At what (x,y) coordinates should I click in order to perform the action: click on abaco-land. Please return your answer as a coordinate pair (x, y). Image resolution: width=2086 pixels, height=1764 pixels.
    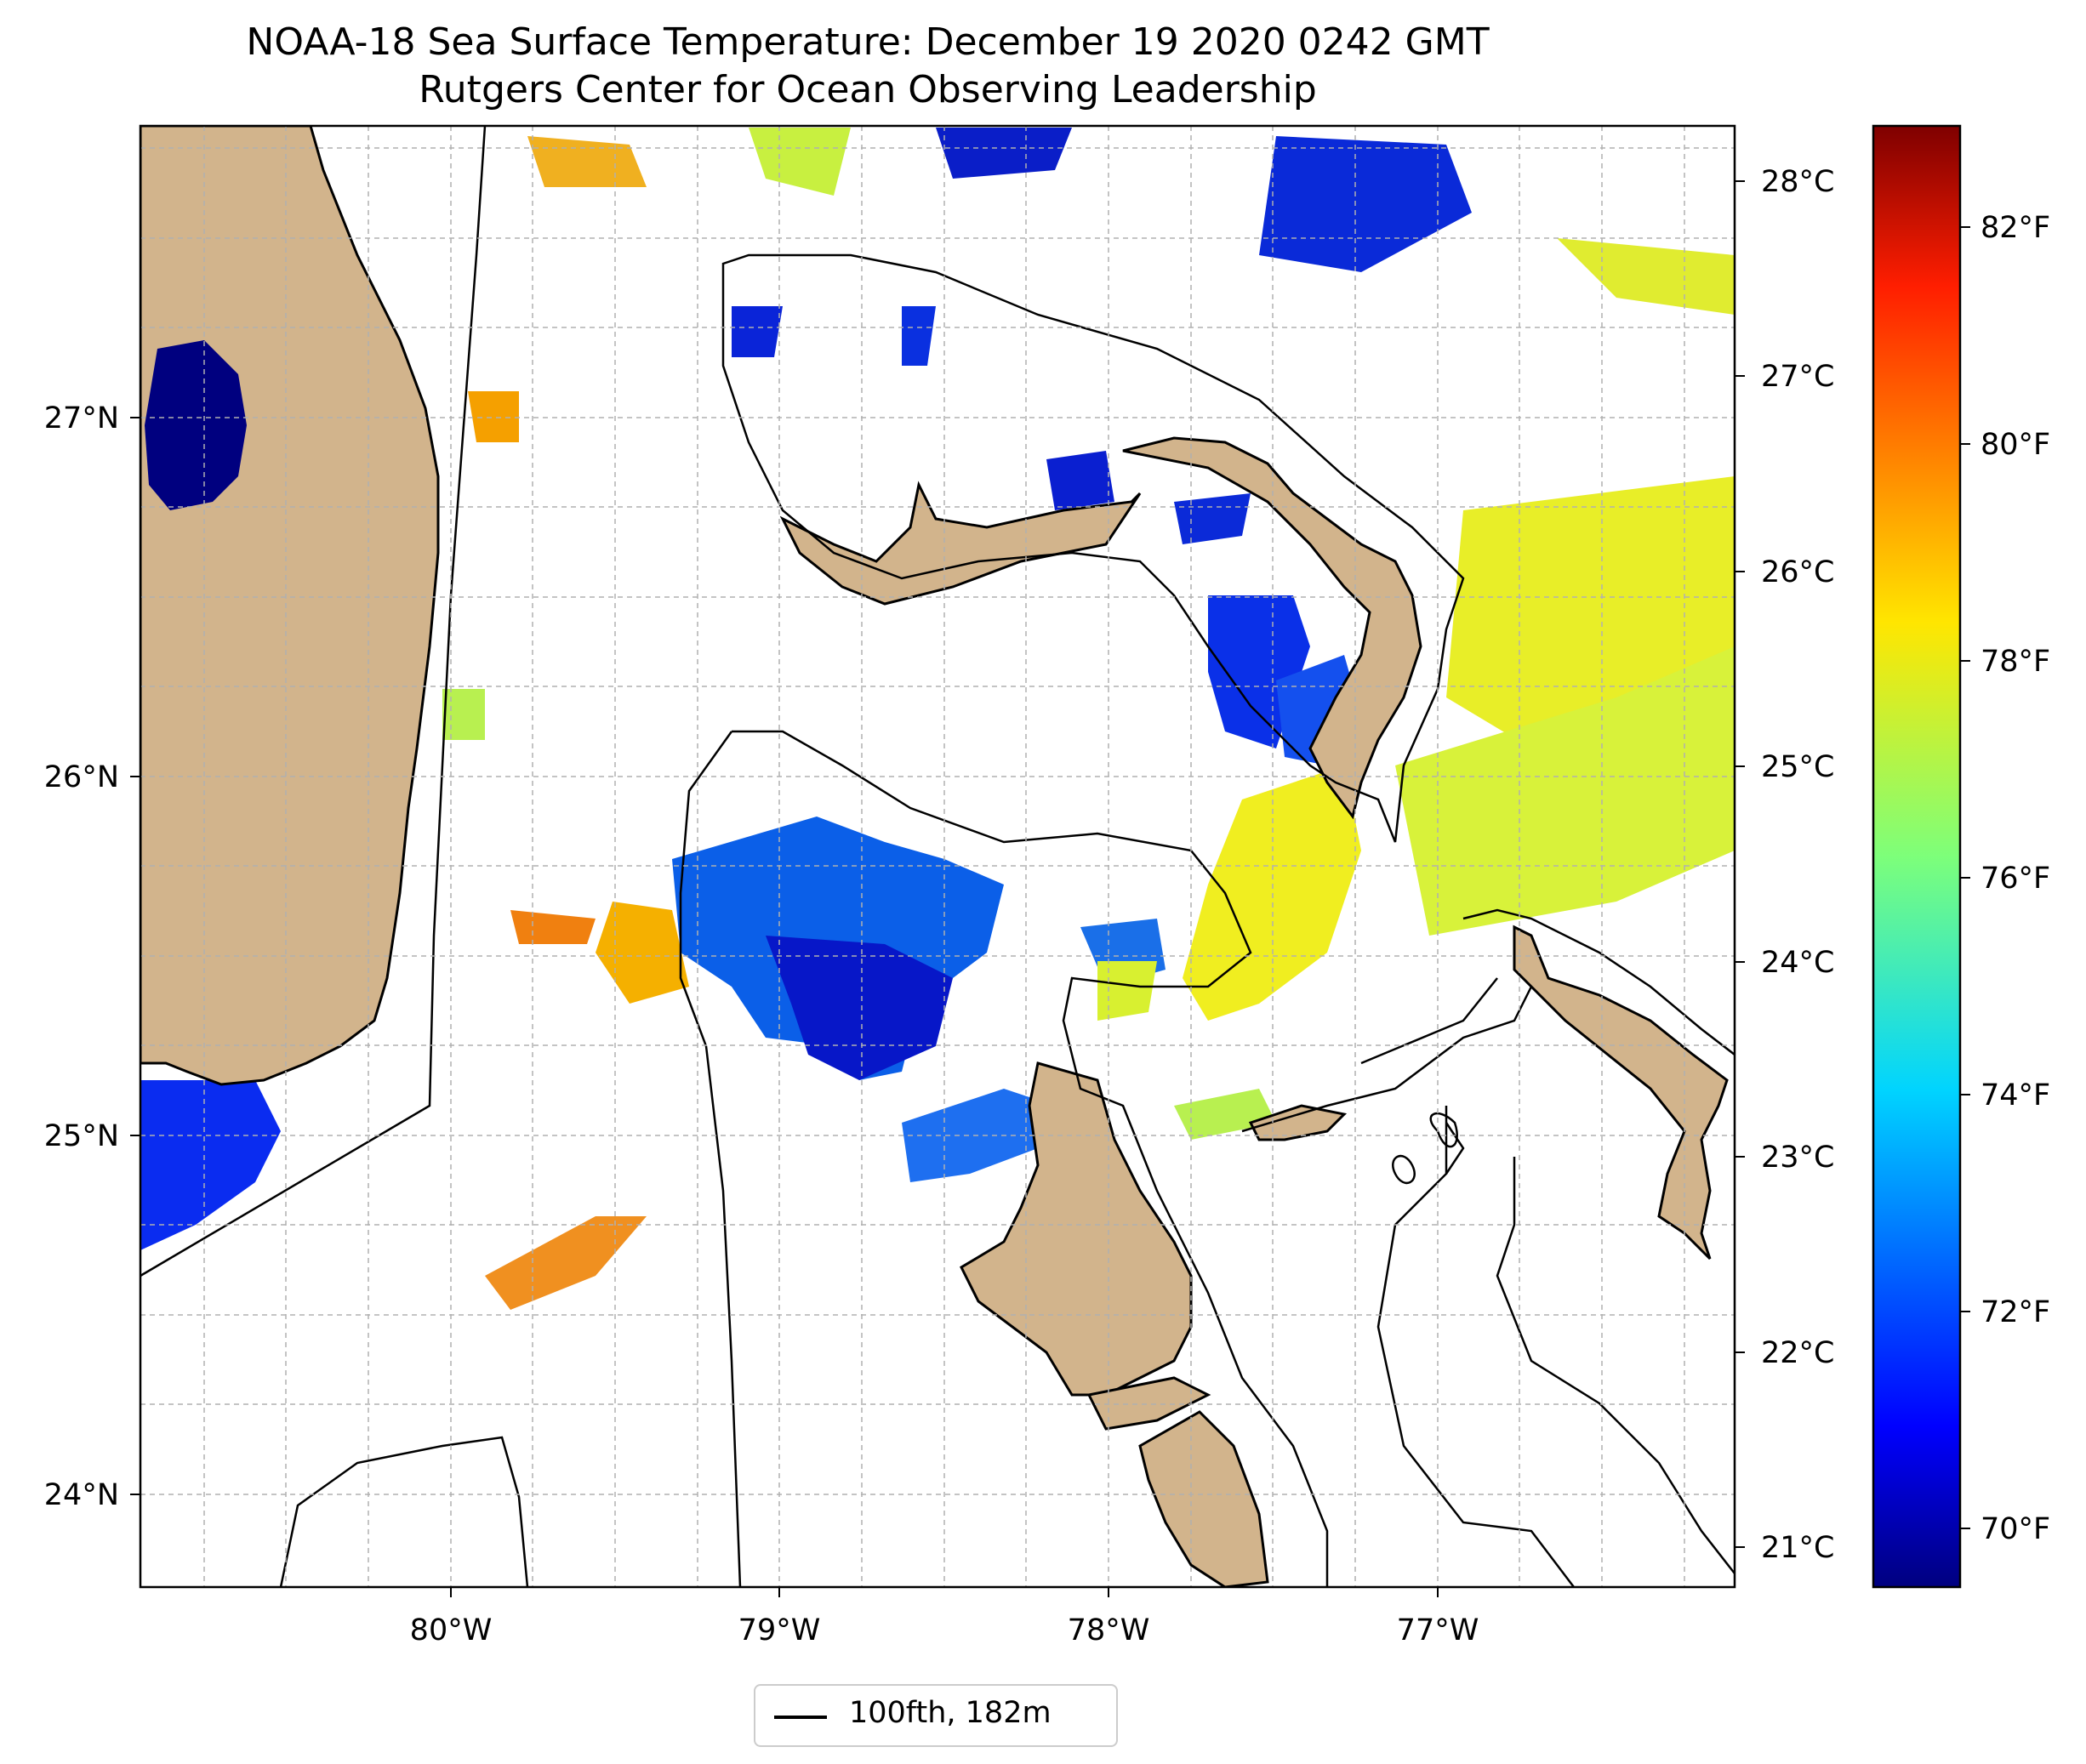
    Looking at the image, I should click on (1272, 628).